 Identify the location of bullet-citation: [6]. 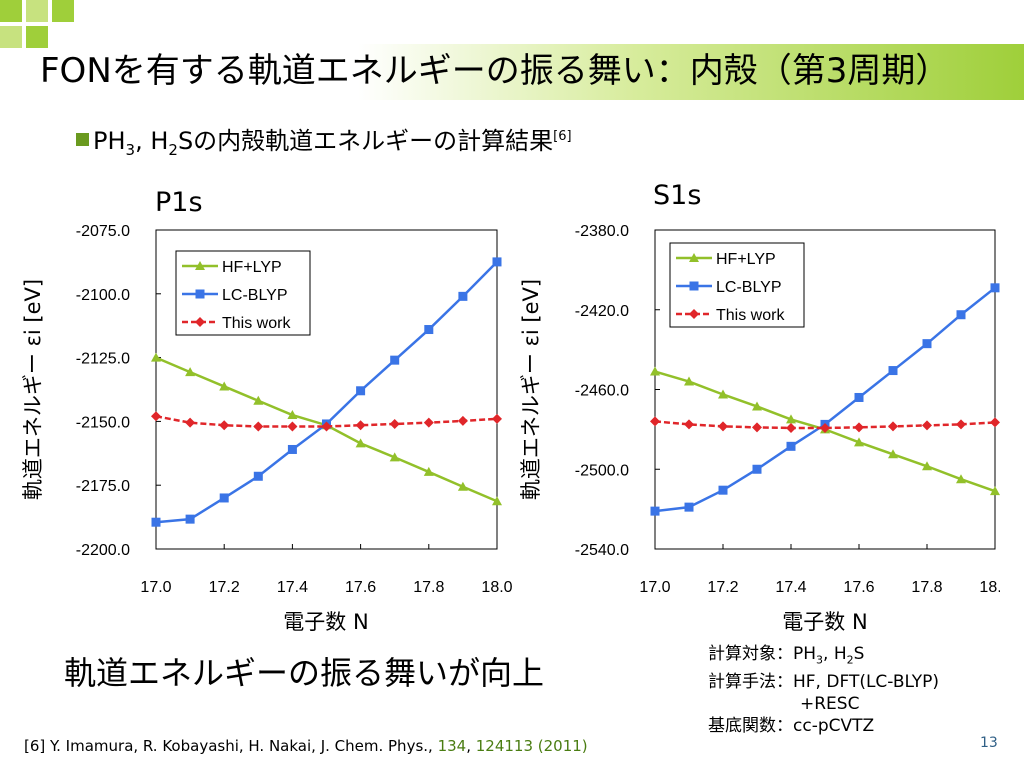
(562, 136).